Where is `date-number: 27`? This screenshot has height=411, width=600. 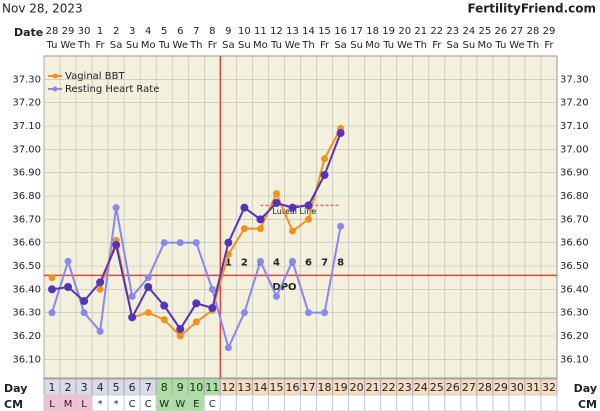 date-number: 27 is located at coordinates (517, 31).